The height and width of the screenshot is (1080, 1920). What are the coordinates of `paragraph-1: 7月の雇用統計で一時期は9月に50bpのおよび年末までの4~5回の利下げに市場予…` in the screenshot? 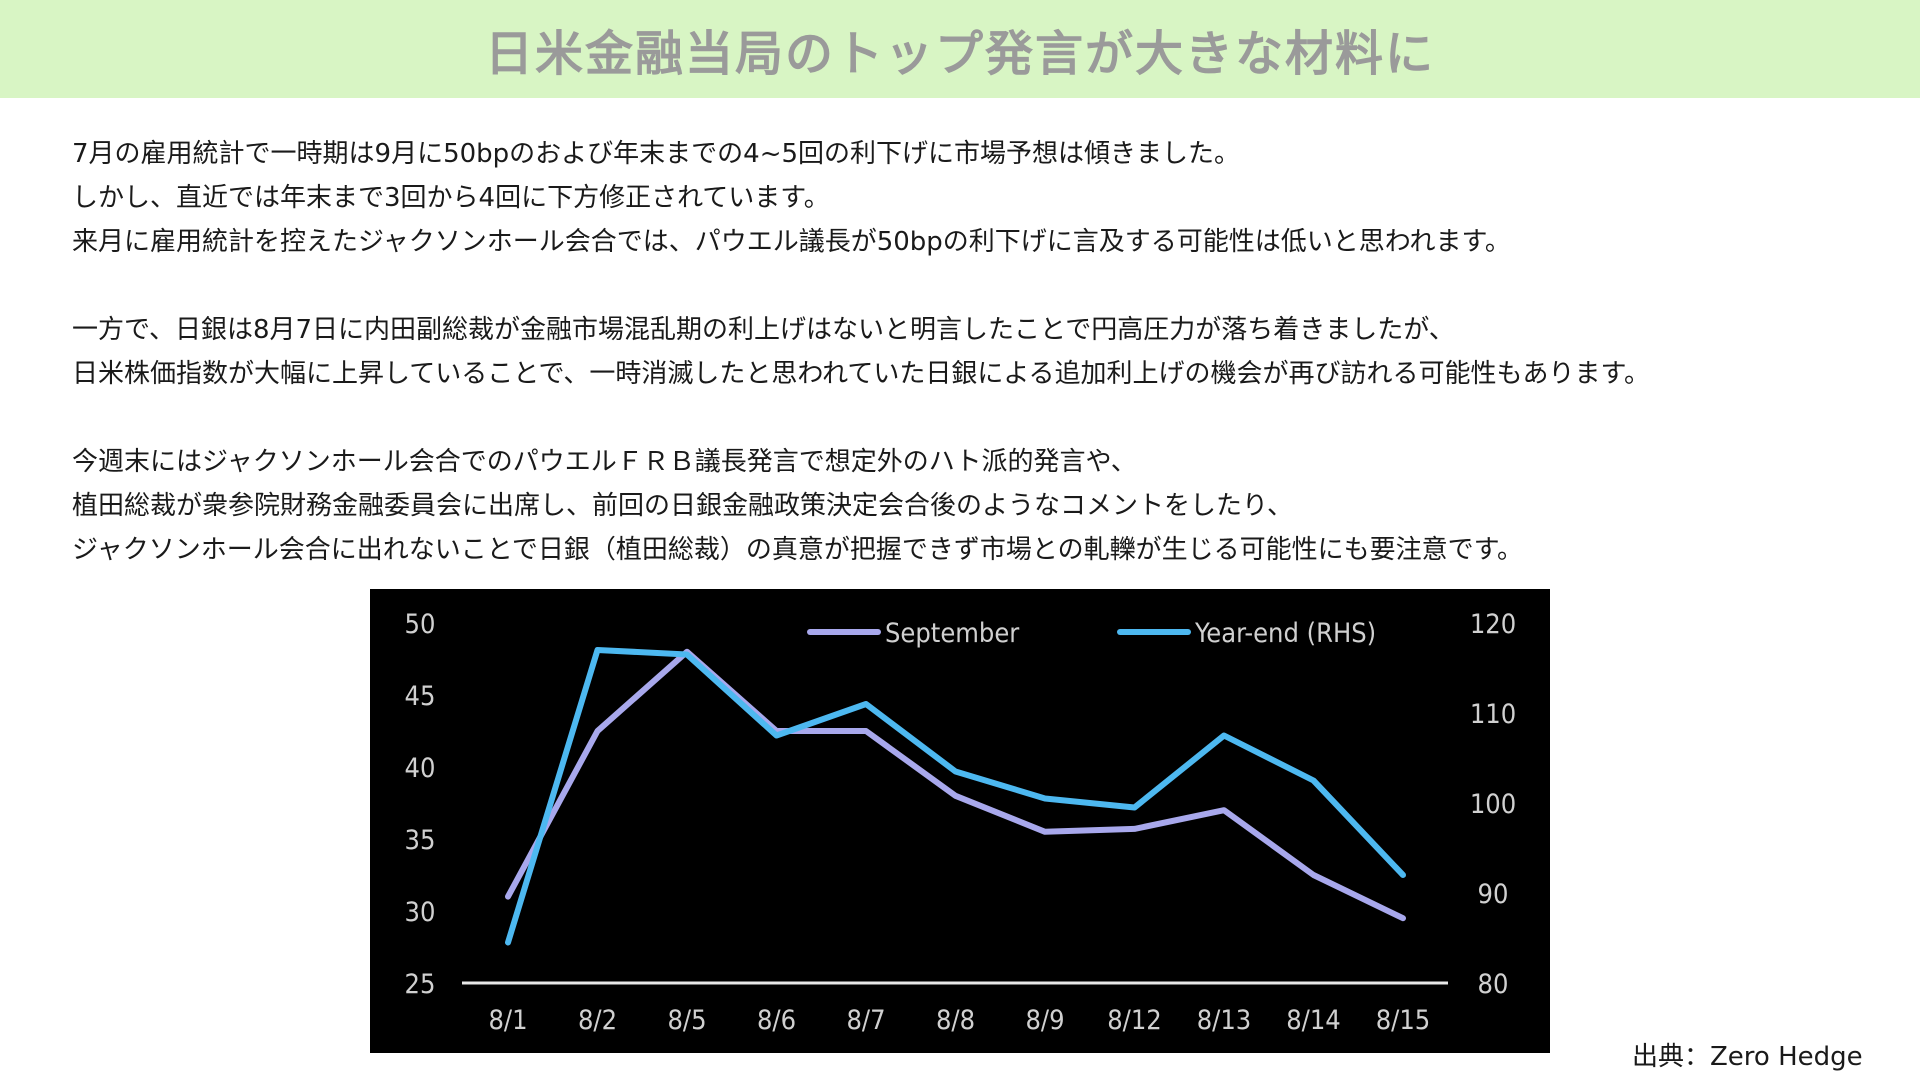 It's located at (987, 198).